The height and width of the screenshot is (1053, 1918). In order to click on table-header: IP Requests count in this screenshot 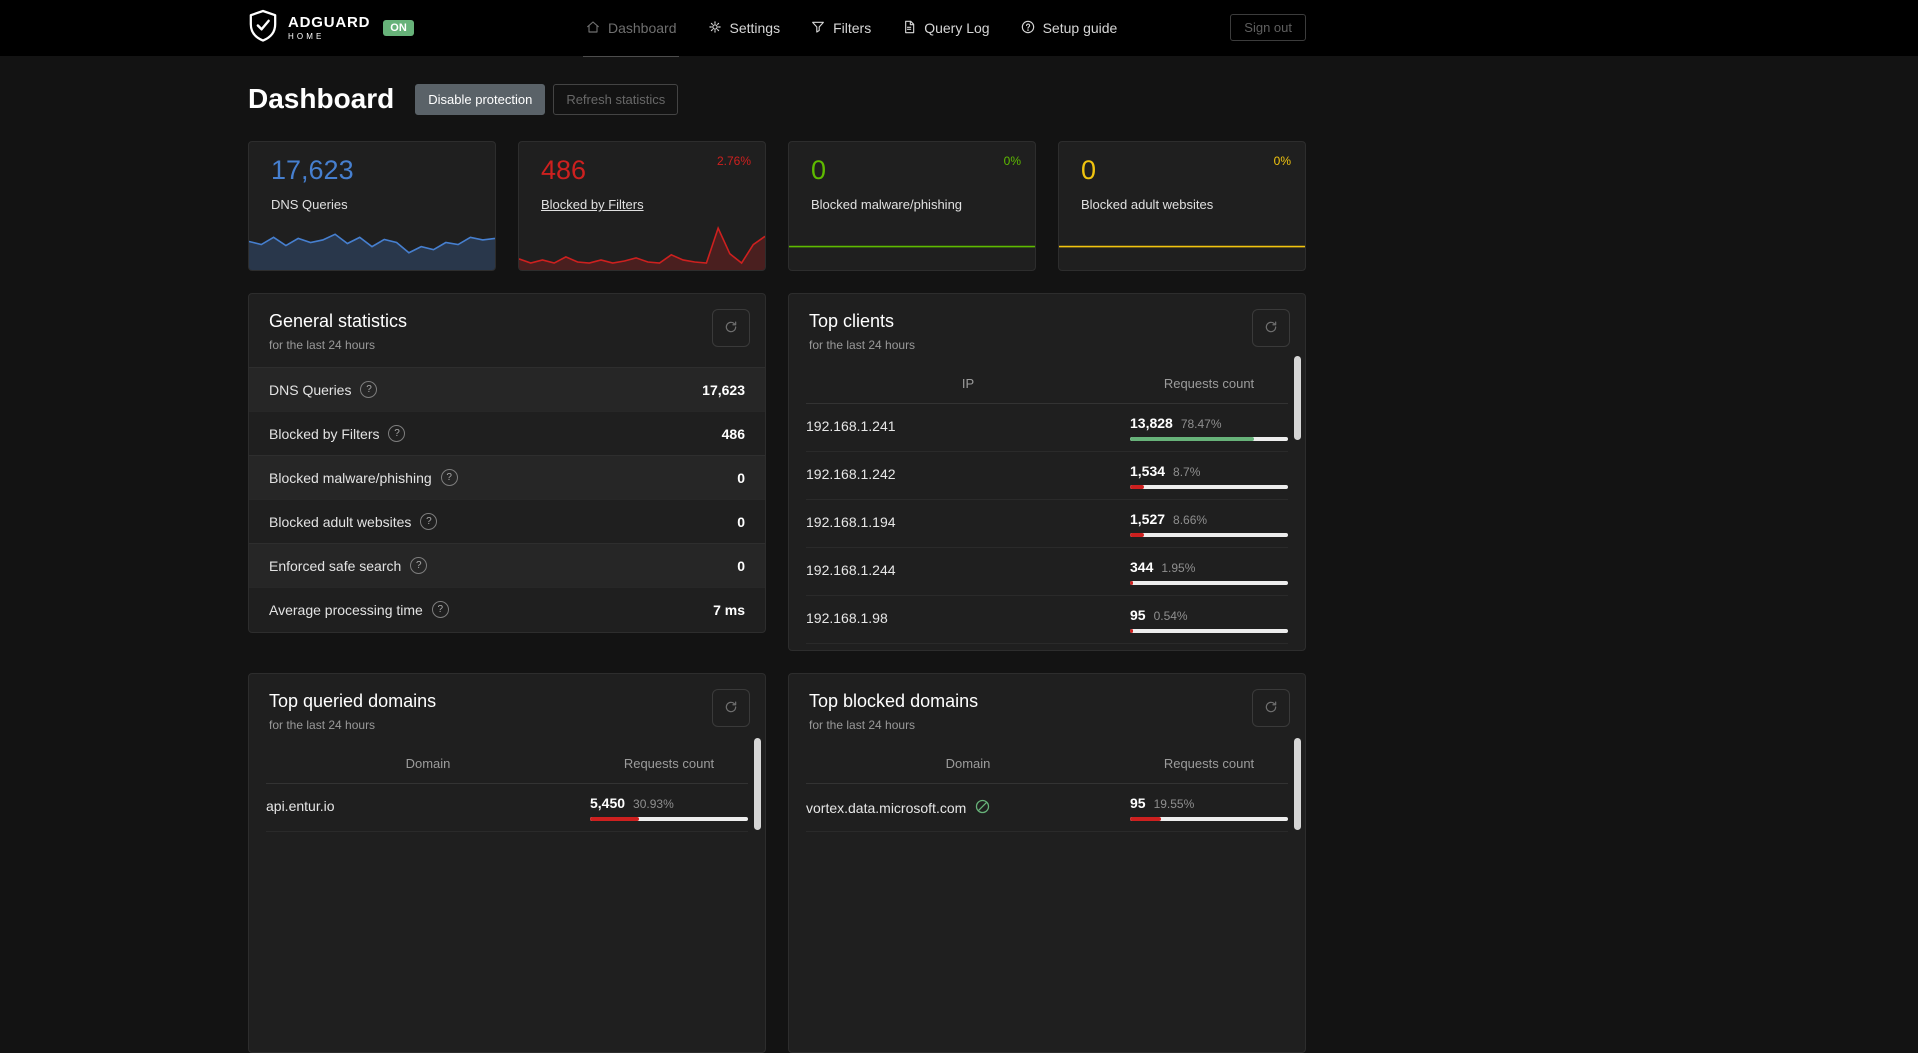, I will do `click(1047, 384)`.